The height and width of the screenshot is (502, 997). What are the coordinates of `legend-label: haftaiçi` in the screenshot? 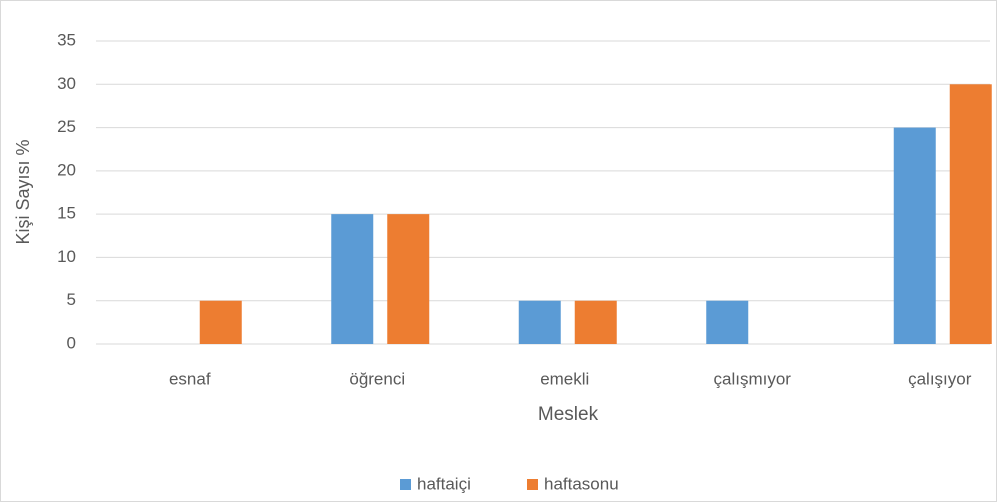 It's located at (444, 483).